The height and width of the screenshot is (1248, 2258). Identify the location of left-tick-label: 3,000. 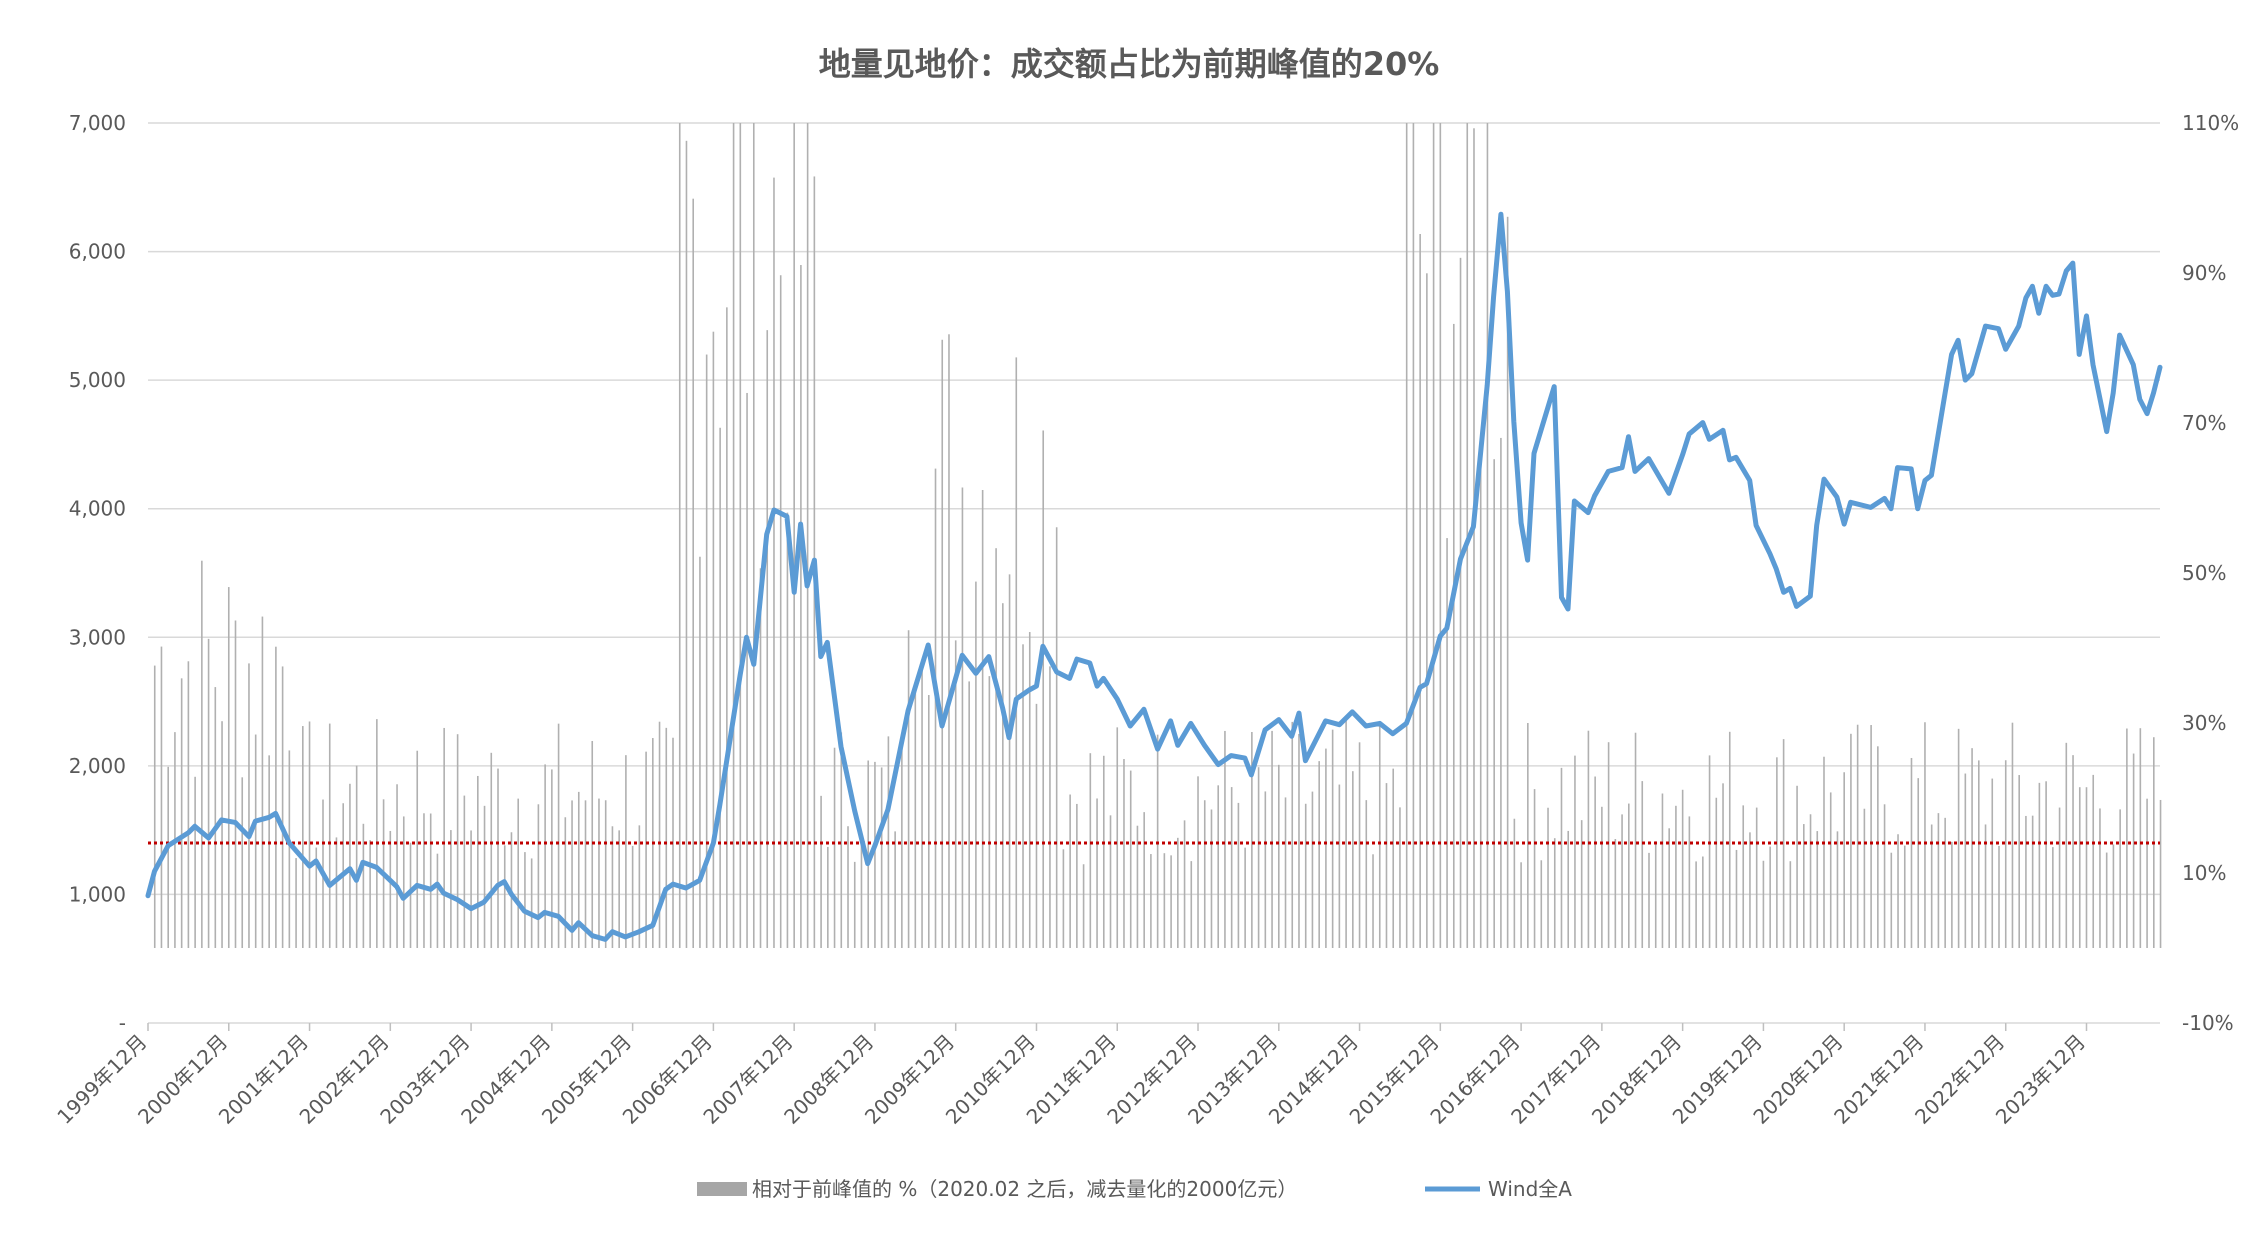
(97, 637).